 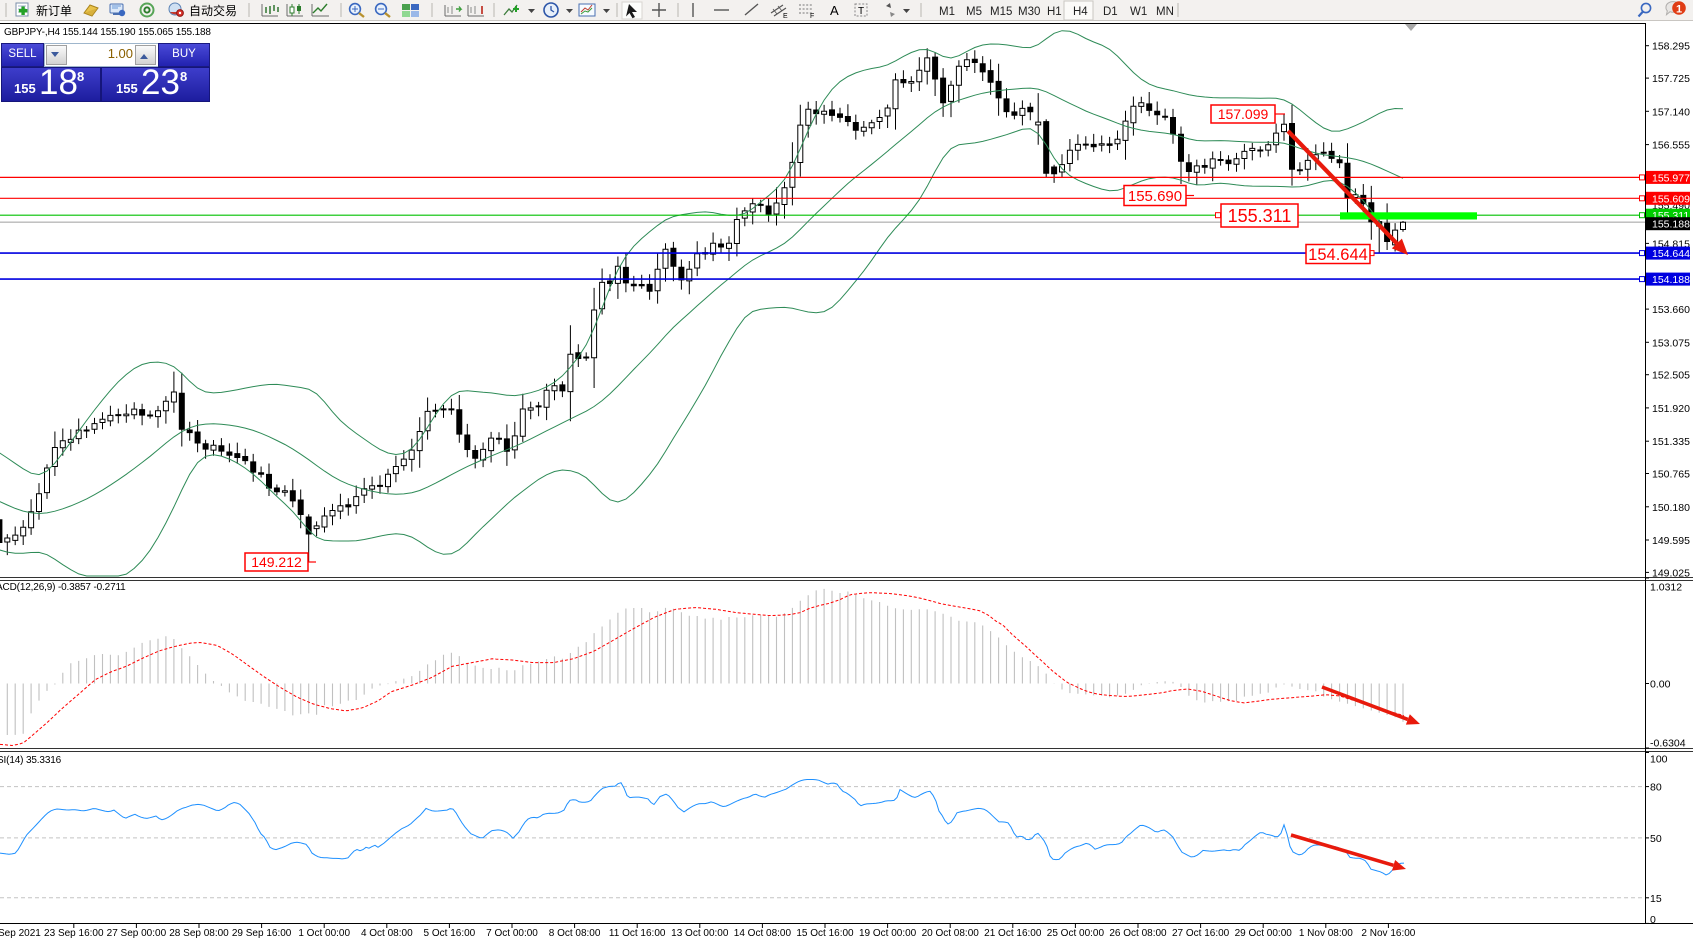 I want to click on svg-text: 新订单, so click(x=54, y=10).